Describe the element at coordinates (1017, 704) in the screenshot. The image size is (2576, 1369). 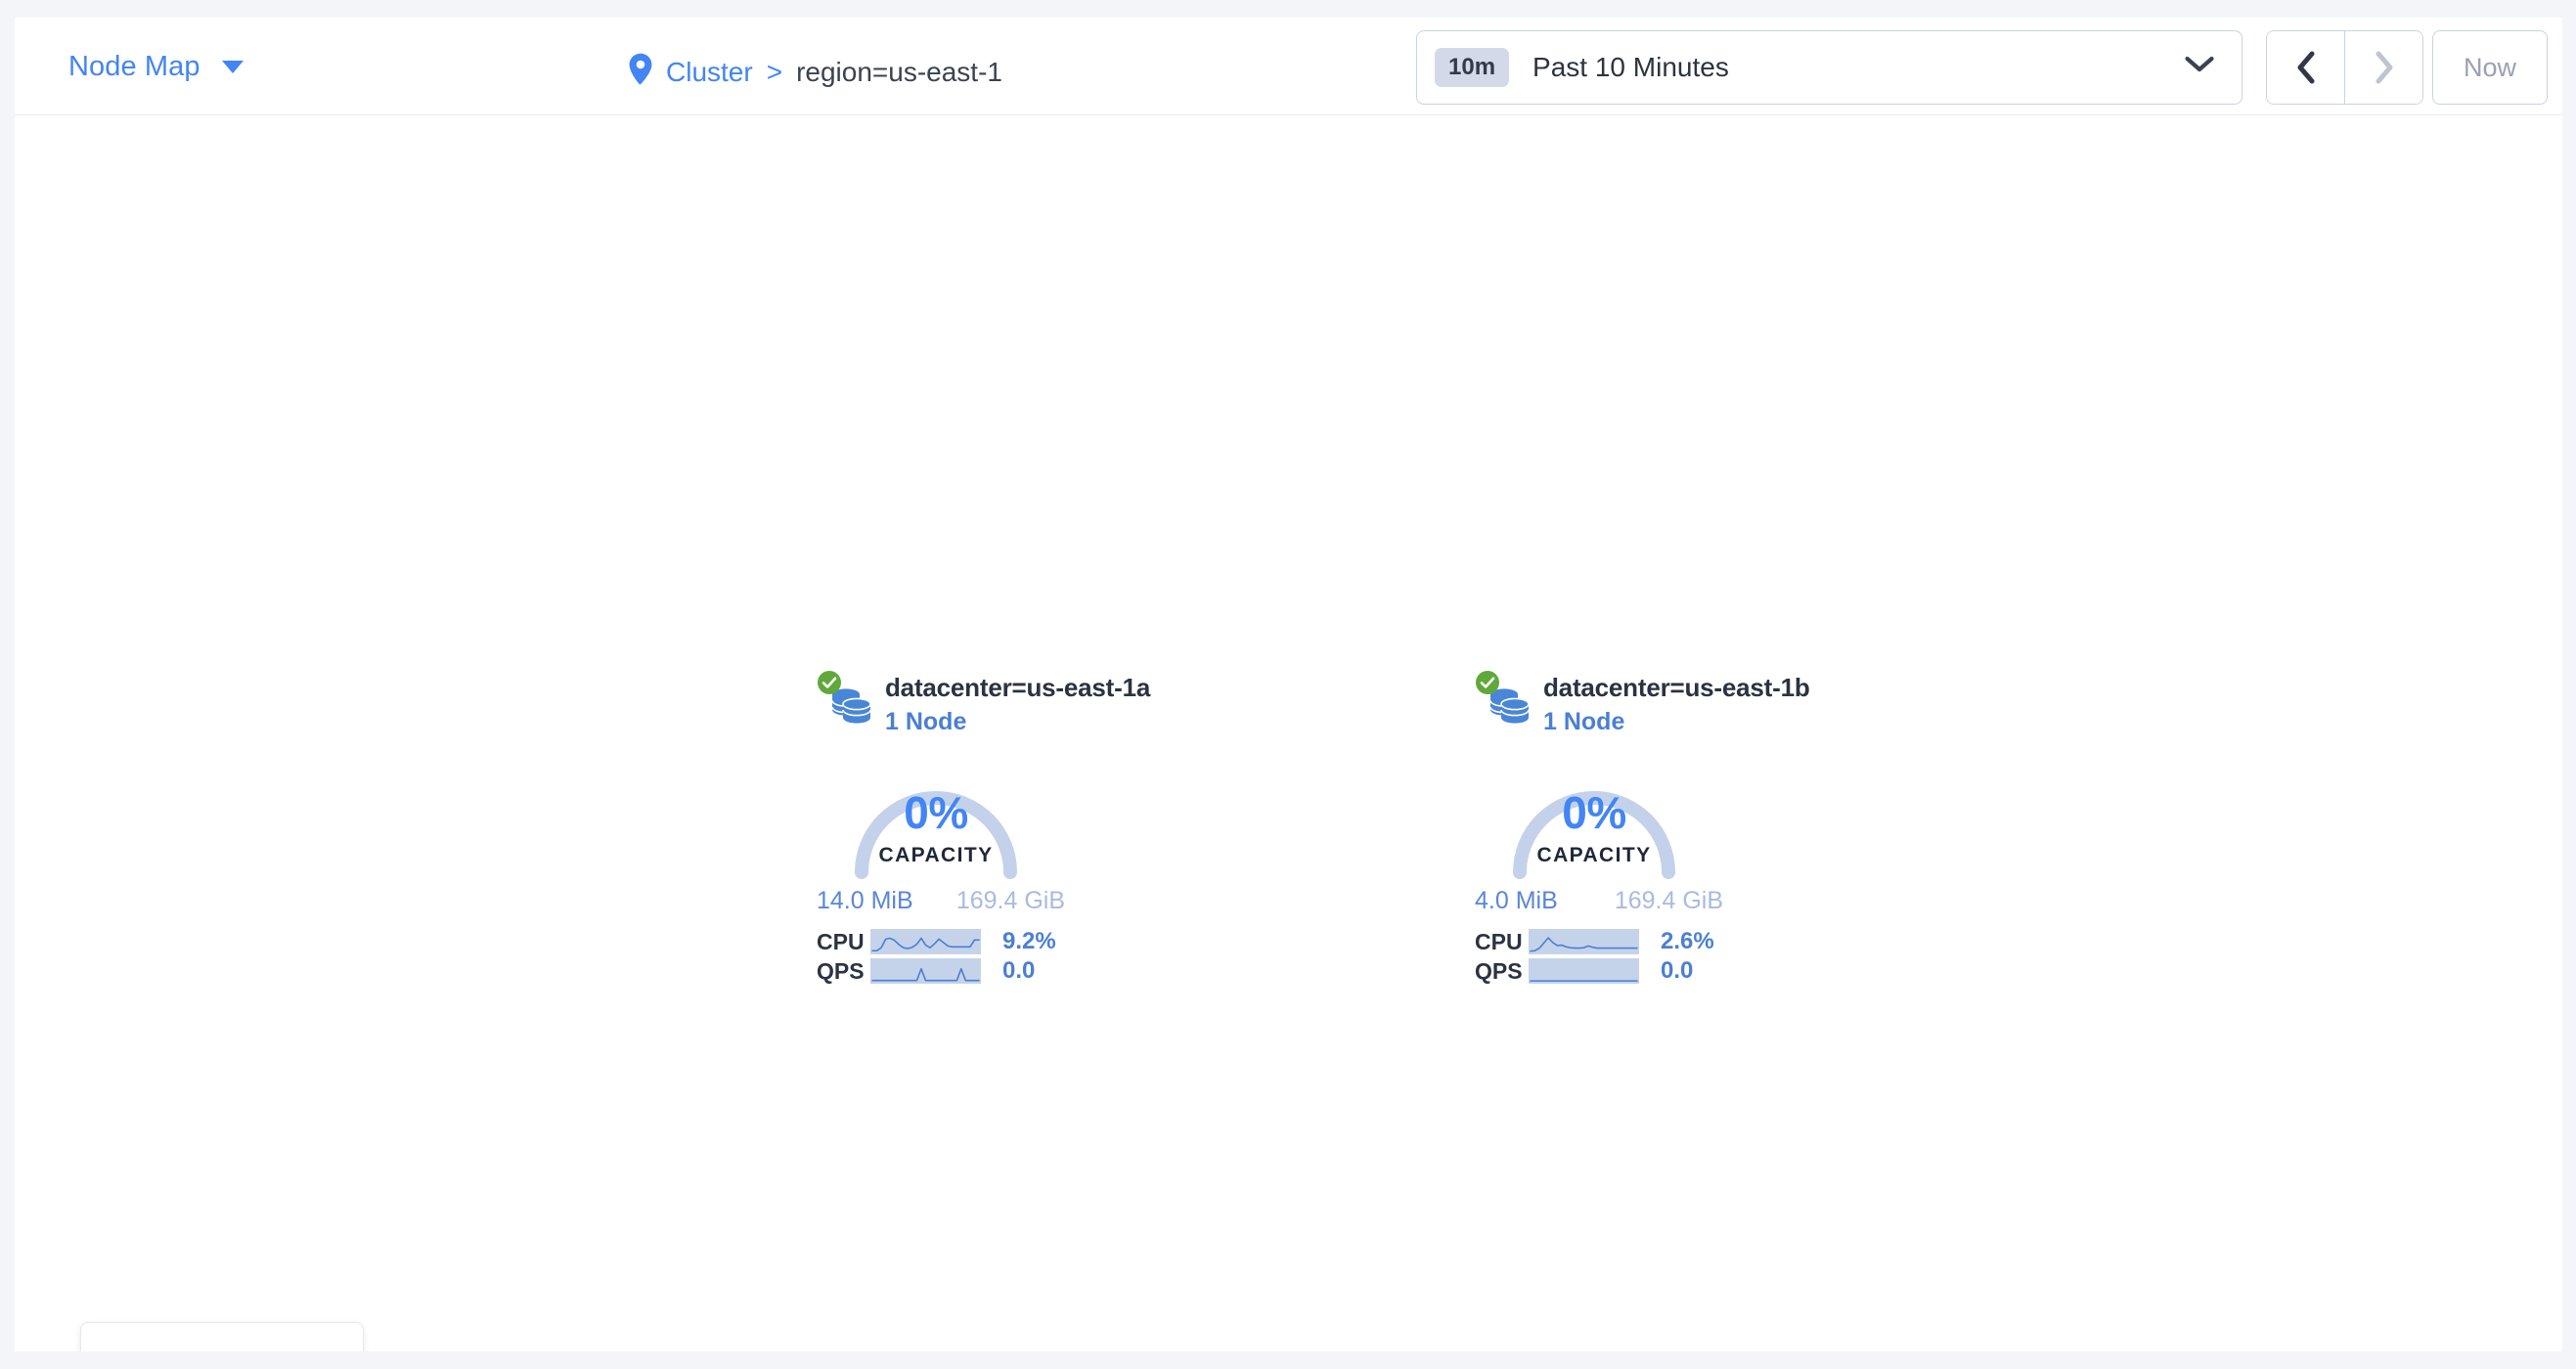
I see `datacenter-titles: datacenter=us-east-1a 1 Node` at that location.